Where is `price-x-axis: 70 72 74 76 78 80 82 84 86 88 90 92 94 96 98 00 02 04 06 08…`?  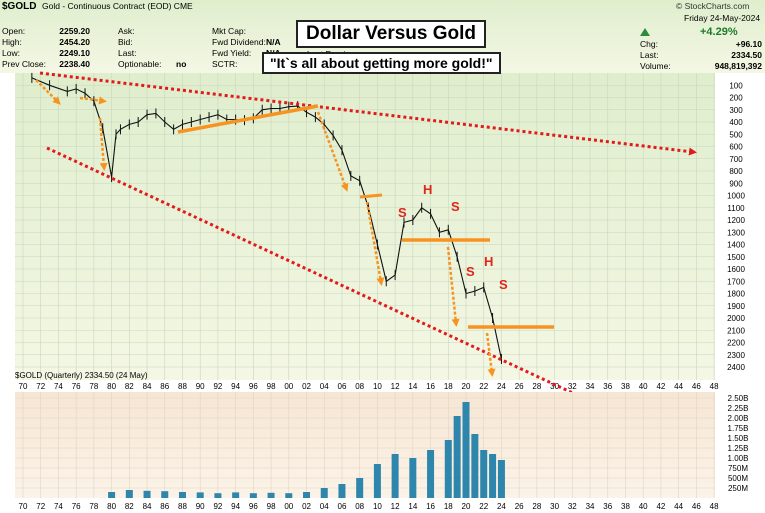 price-x-axis: 70 72 74 76 78 80 82 84 86 88 90 92 94 96 98 00 02 04 06 08… is located at coordinates (369, 386).